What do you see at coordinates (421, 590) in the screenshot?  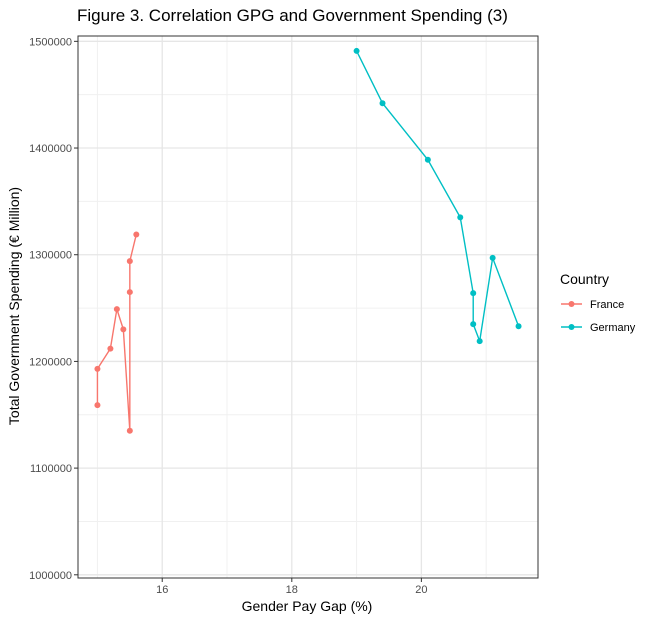 I see `x-tick-label: 20` at bounding box center [421, 590].